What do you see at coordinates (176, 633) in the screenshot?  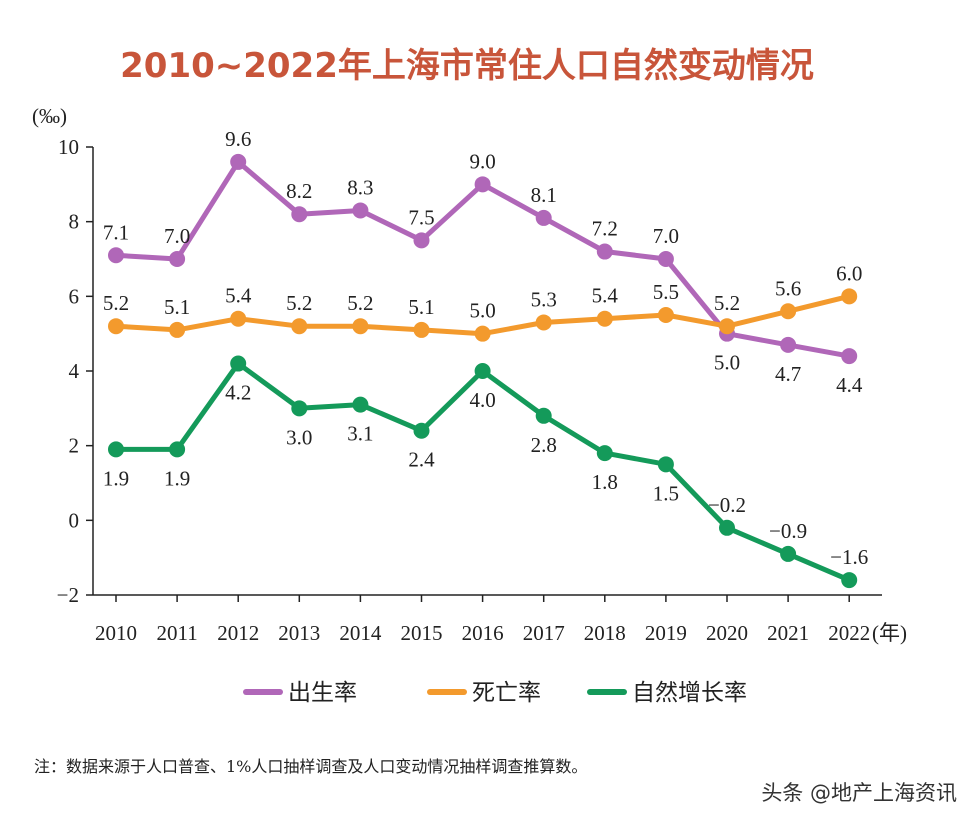 I see `x-tick-label: 2011` at bounding box center [176, 633].